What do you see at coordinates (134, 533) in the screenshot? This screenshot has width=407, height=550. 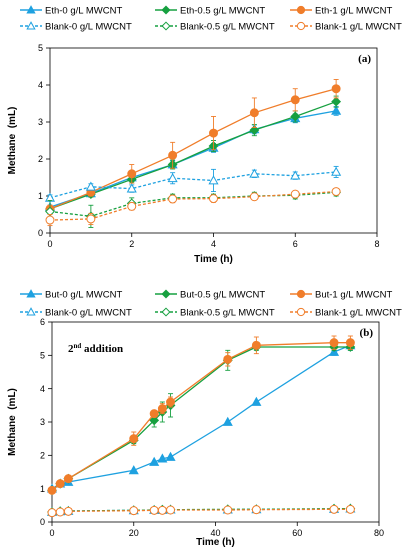 I see `x-tick-label: 20` at bounding box center [134, 533].